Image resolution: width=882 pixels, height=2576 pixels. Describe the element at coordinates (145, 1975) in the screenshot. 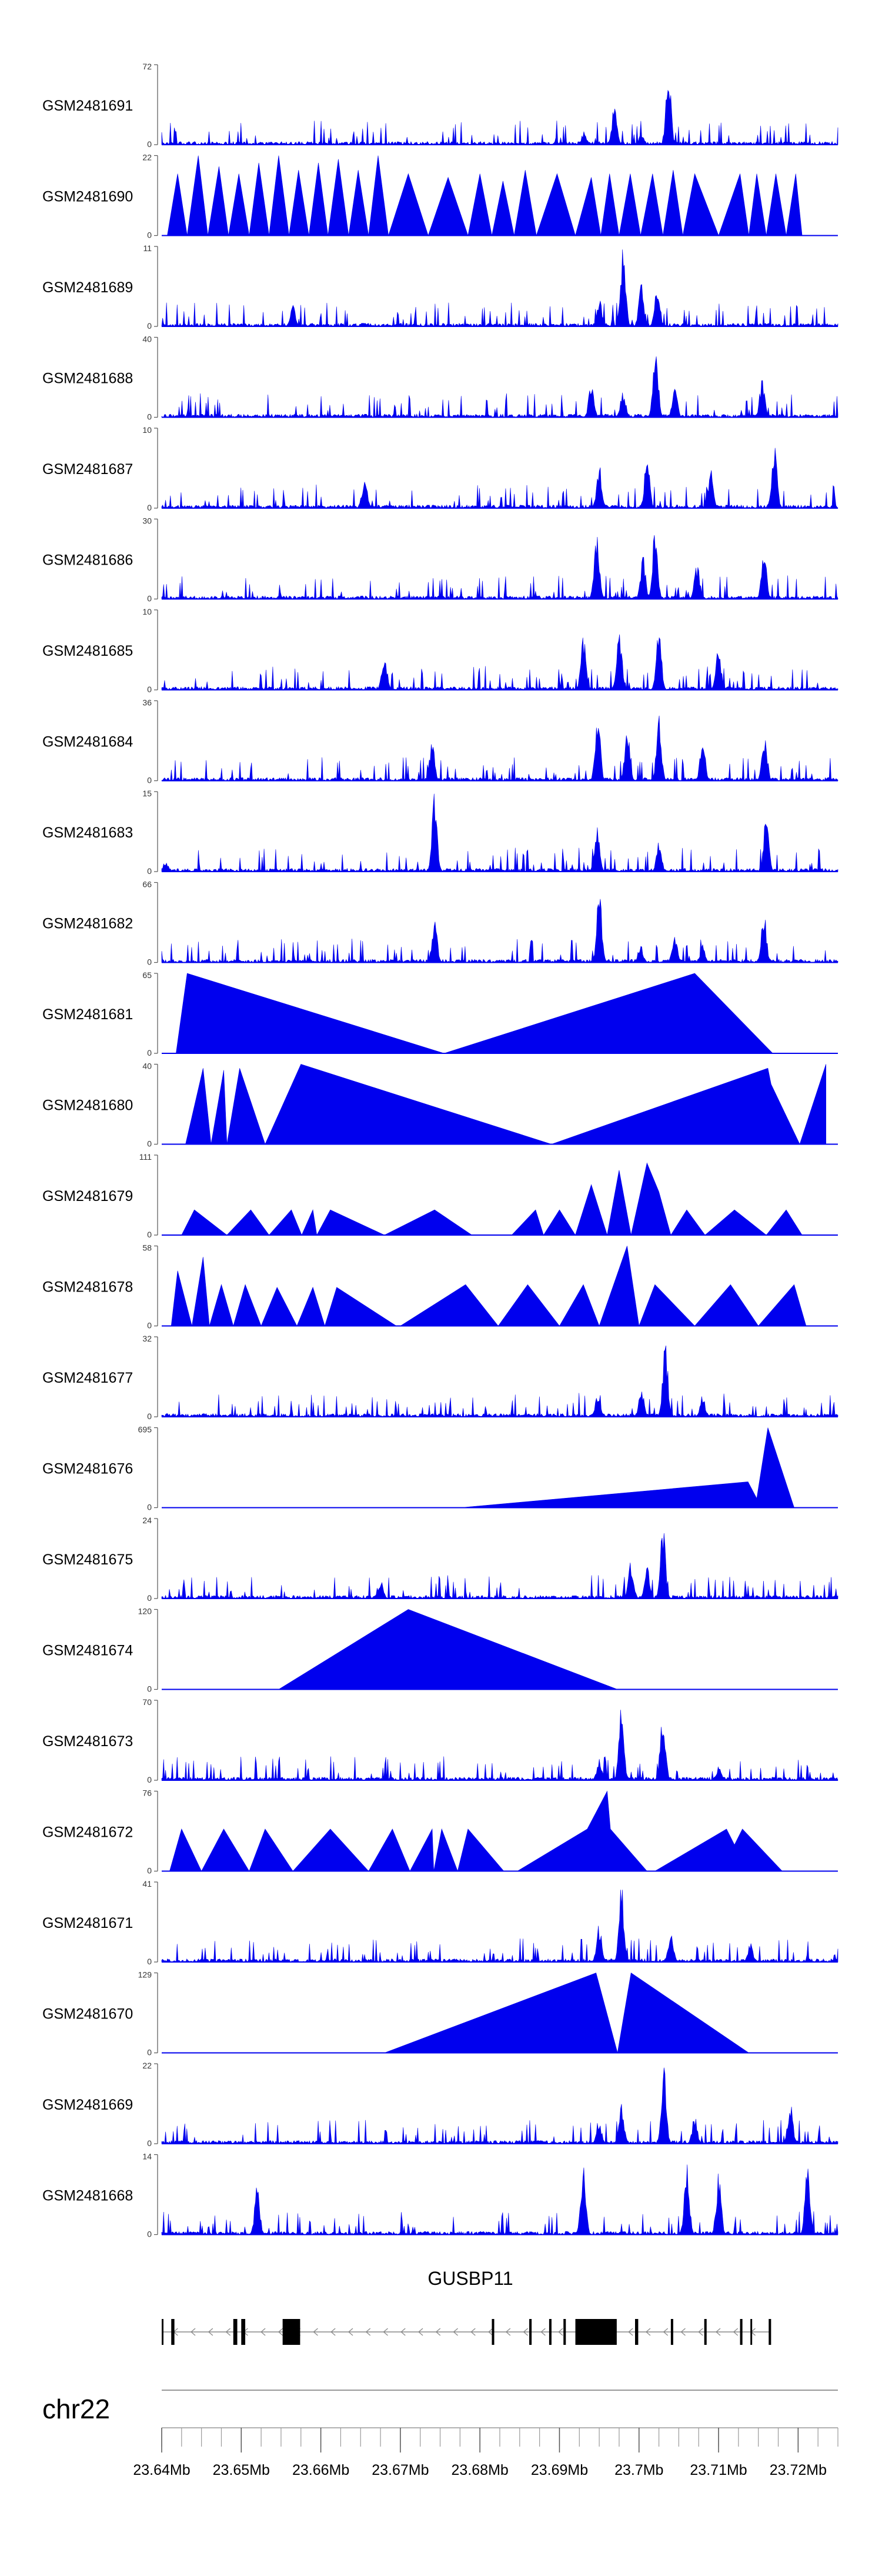

I see `y-max-label: 129` at that location.